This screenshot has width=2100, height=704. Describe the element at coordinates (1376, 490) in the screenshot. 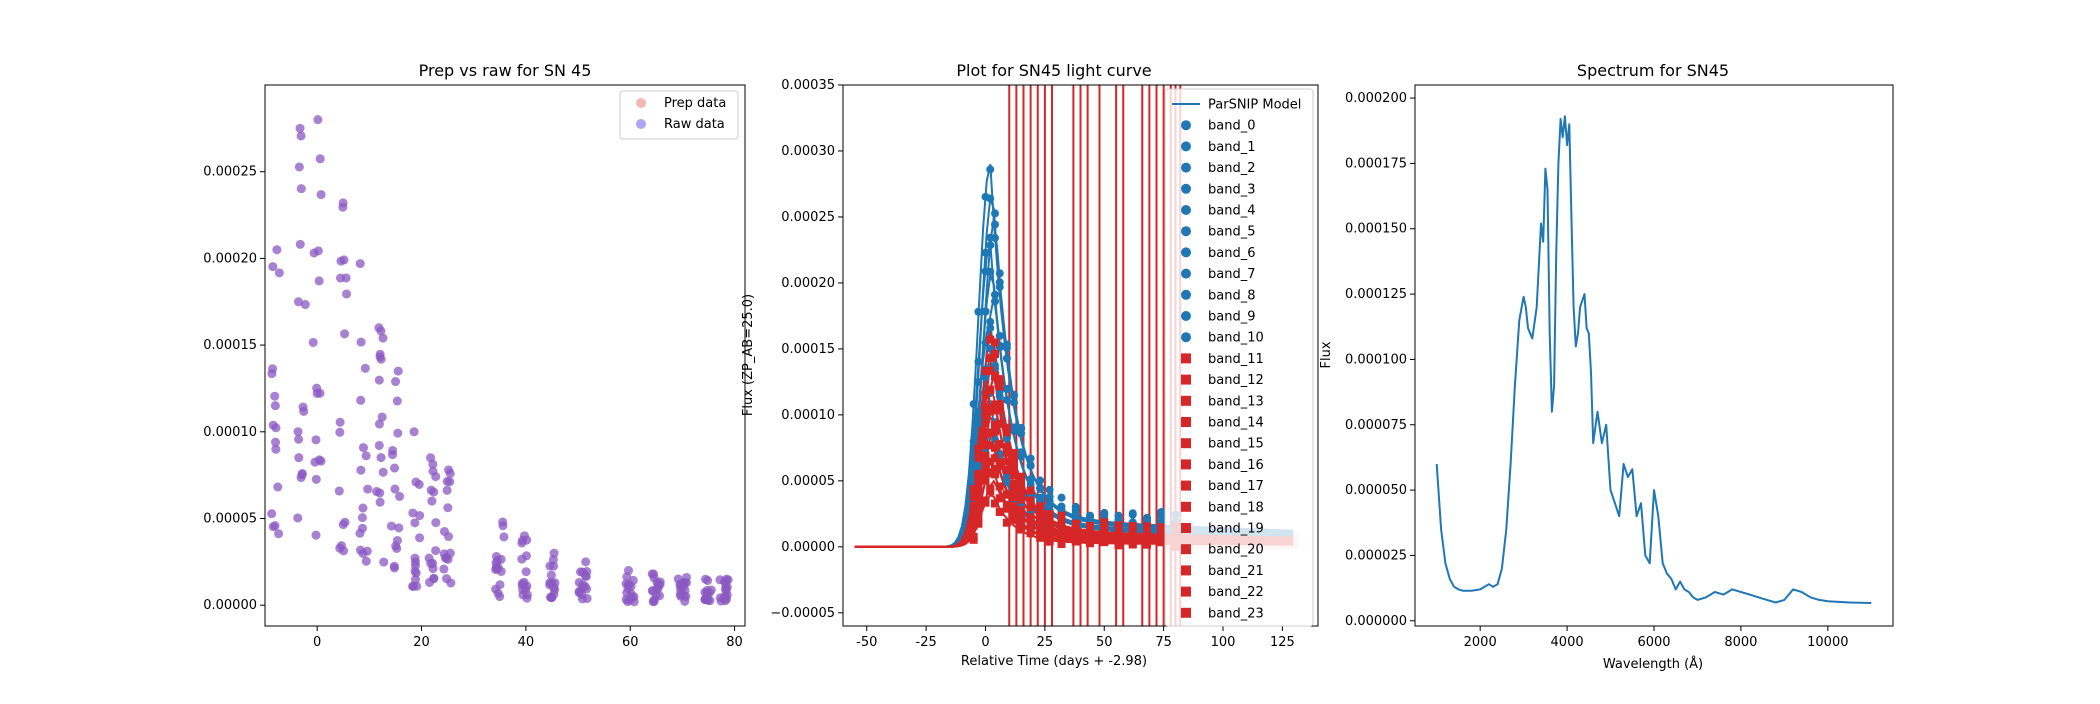

I see `spec-ytick-label: 0.000050` at that location.